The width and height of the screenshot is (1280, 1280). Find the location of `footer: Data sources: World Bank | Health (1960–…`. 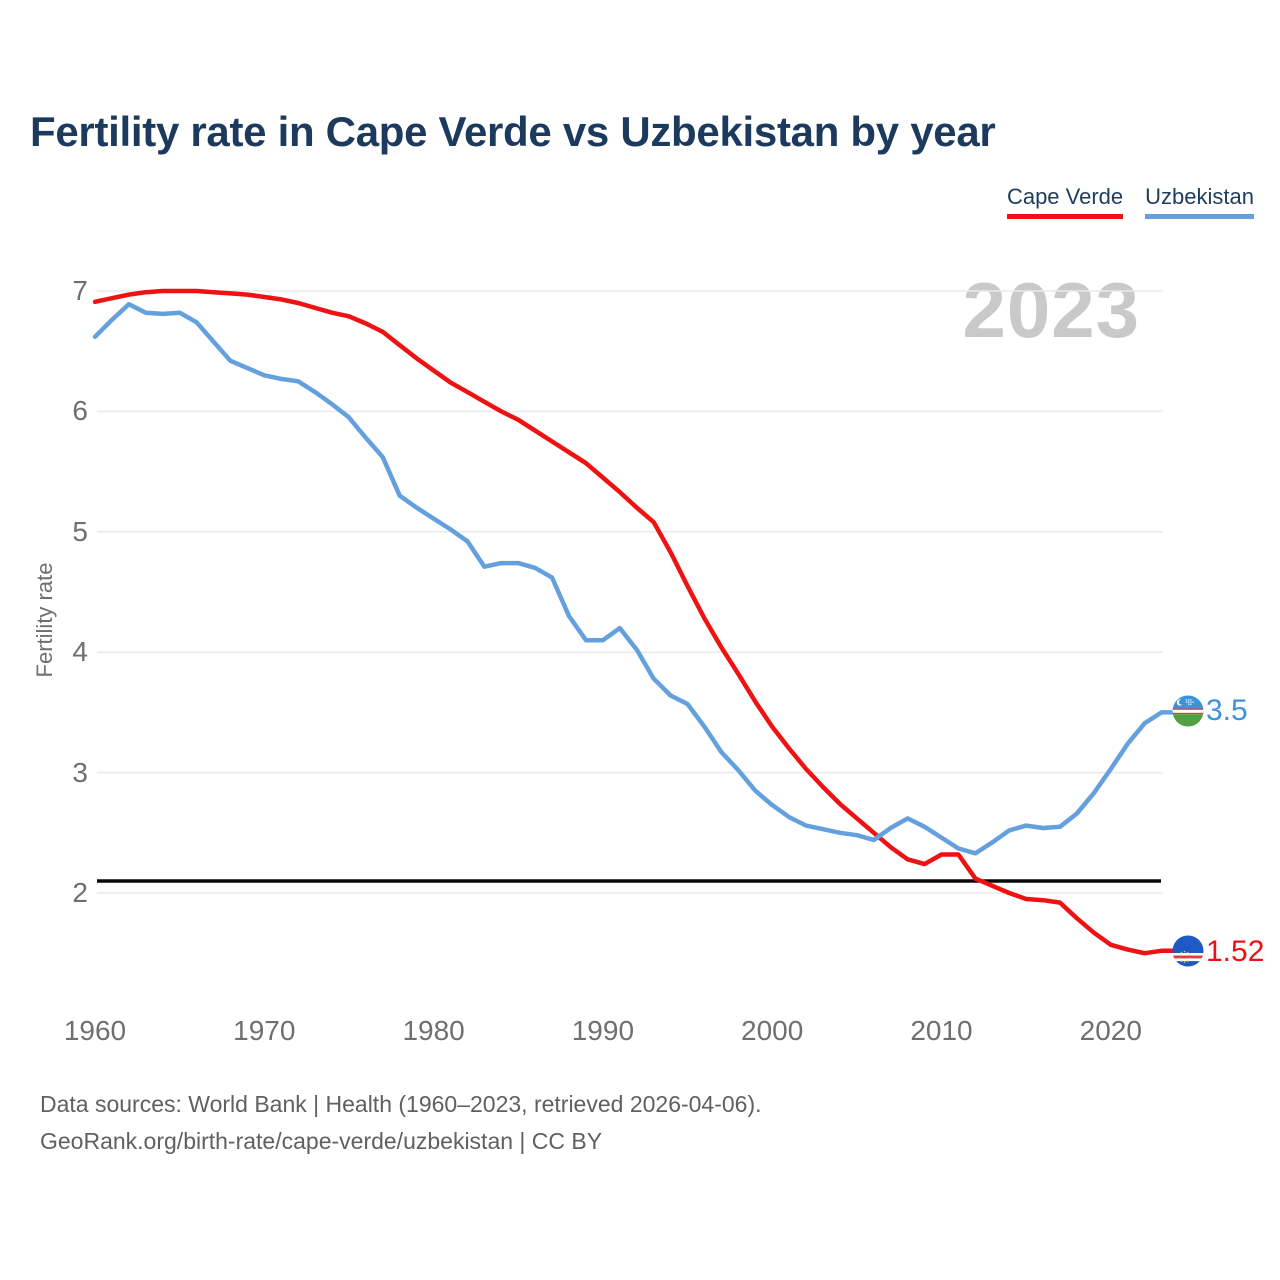

footer: Data sources: World Bank | Health (1960–… is located at coordinates (401, 1123).